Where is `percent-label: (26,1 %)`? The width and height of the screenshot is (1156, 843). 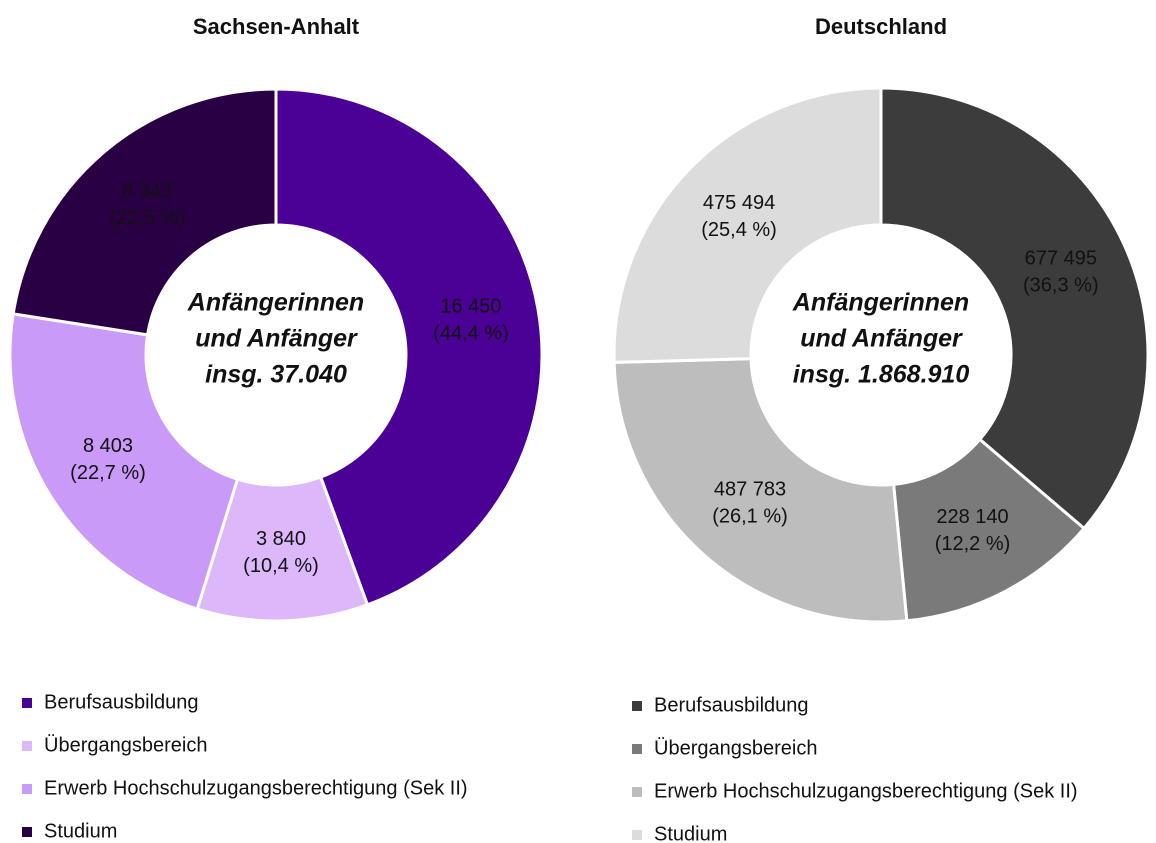
percent-label: (26,1 %) is located at coordinates (750, 517).